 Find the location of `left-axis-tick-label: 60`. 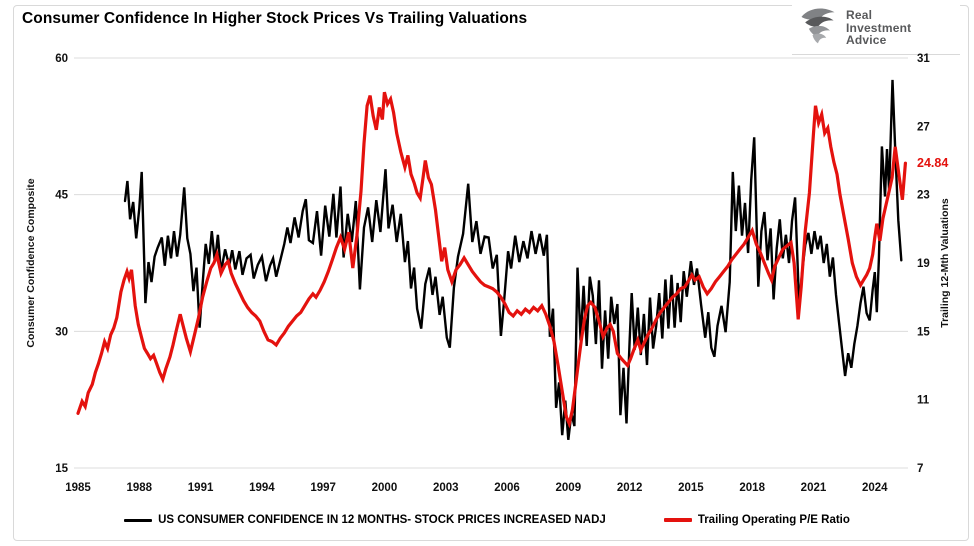

left-axis-tick-label: 60 is located at coordinates (61, 59).